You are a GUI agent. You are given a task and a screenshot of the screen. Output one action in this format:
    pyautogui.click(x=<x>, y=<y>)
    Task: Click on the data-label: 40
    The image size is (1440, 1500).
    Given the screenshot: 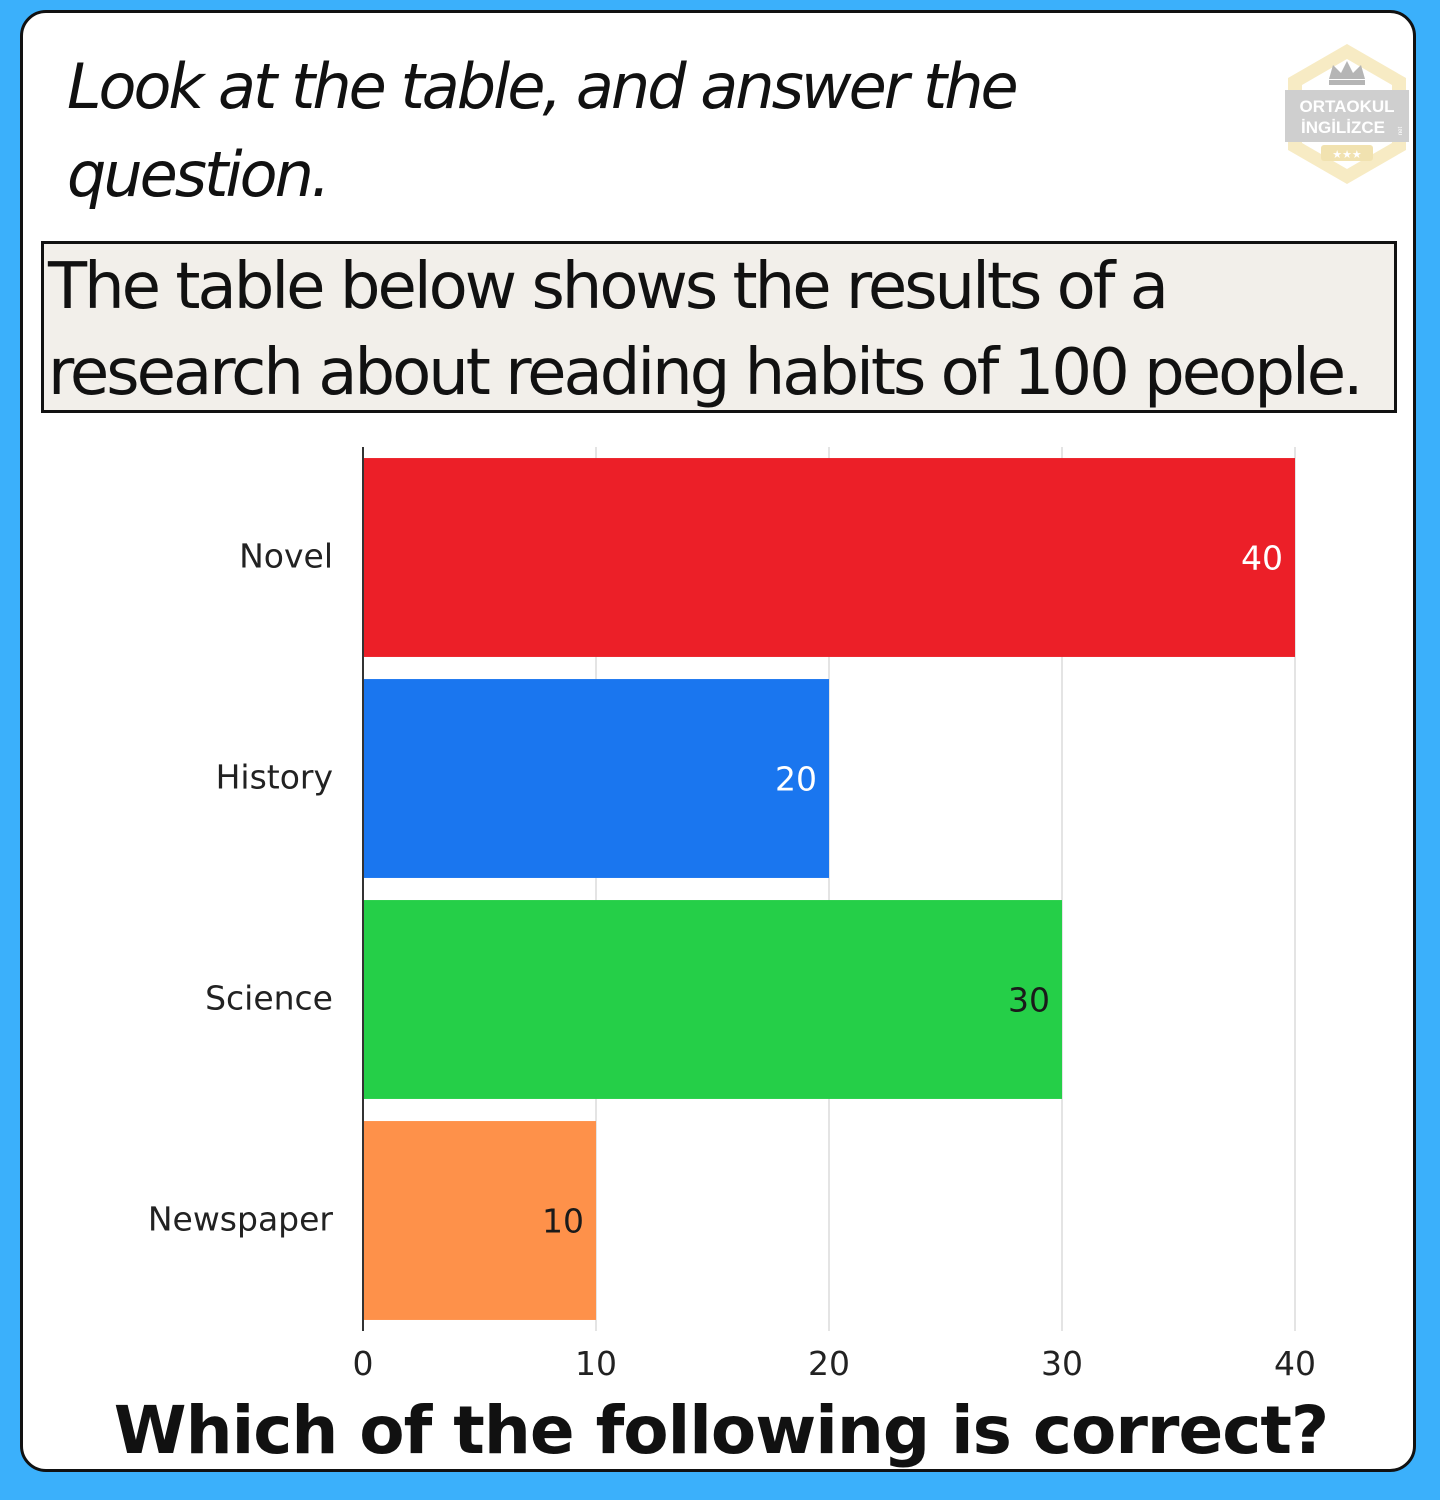 What is the action you would take?
    pyautogui.click(x=1262, y=558)
    